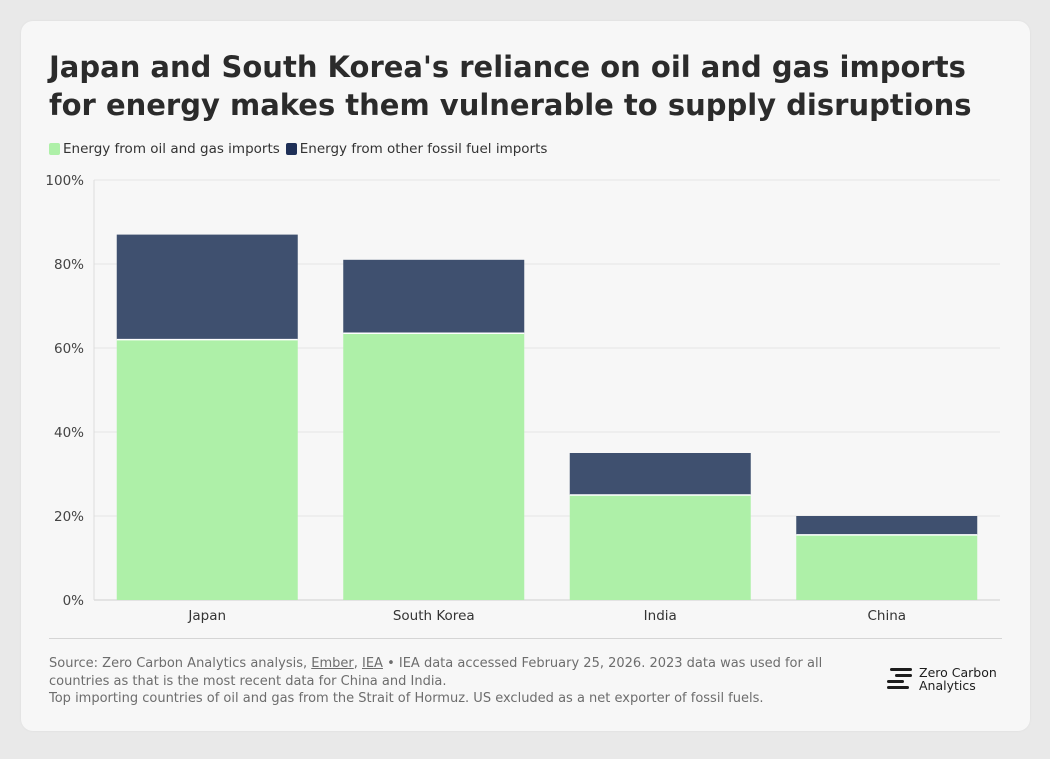 This screenshot has width=1050, height=759. What do you see at coordinates (206, 616) in the screenshot?
I see `x-tick-label: Japan` at bounding box center [206, 616].